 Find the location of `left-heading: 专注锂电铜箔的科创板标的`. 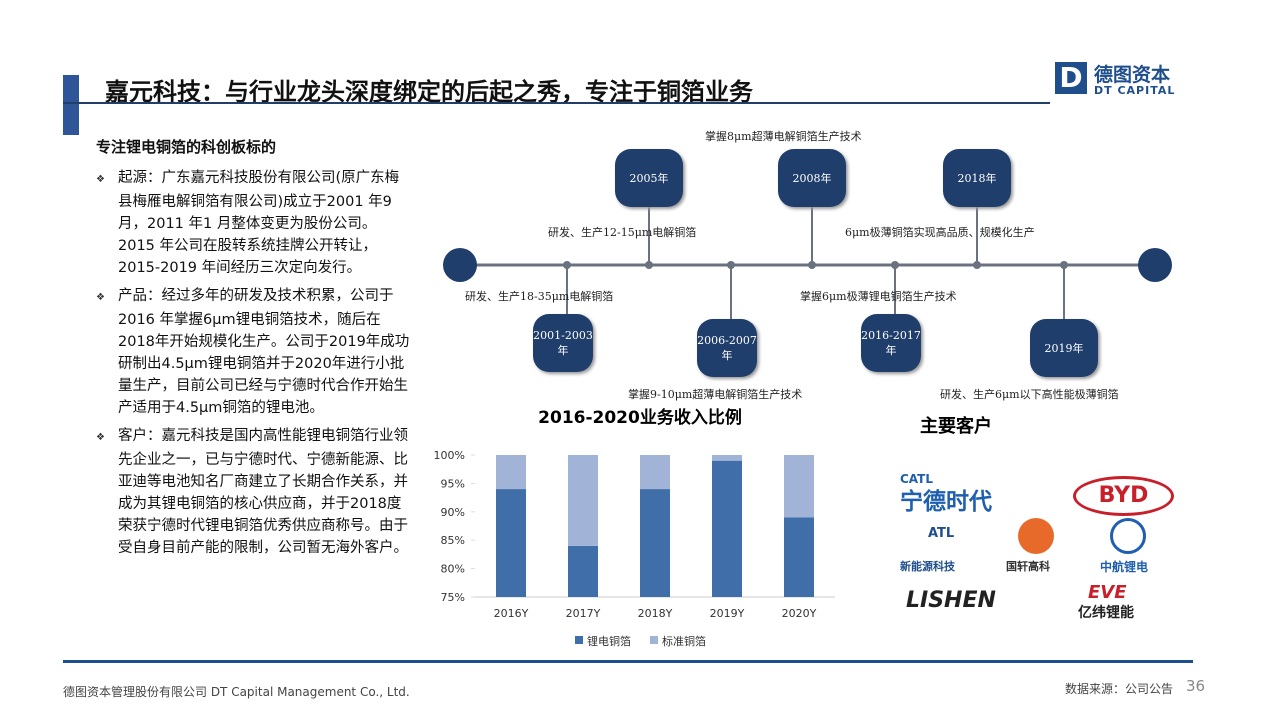

left-heading: 专注锂电铜箔的科创板标的 is located at coordinates (186, 147).